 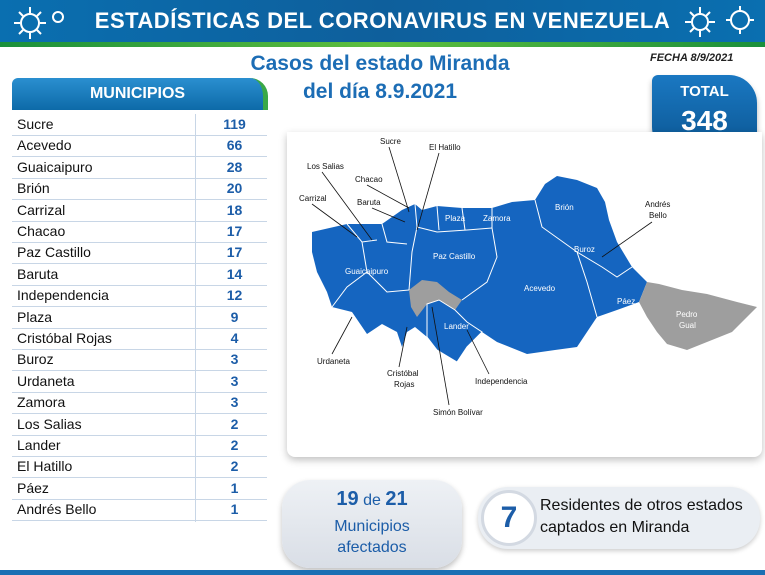 I want to click on municipio-name: Andrés Bello, so click(x=57, y=509).